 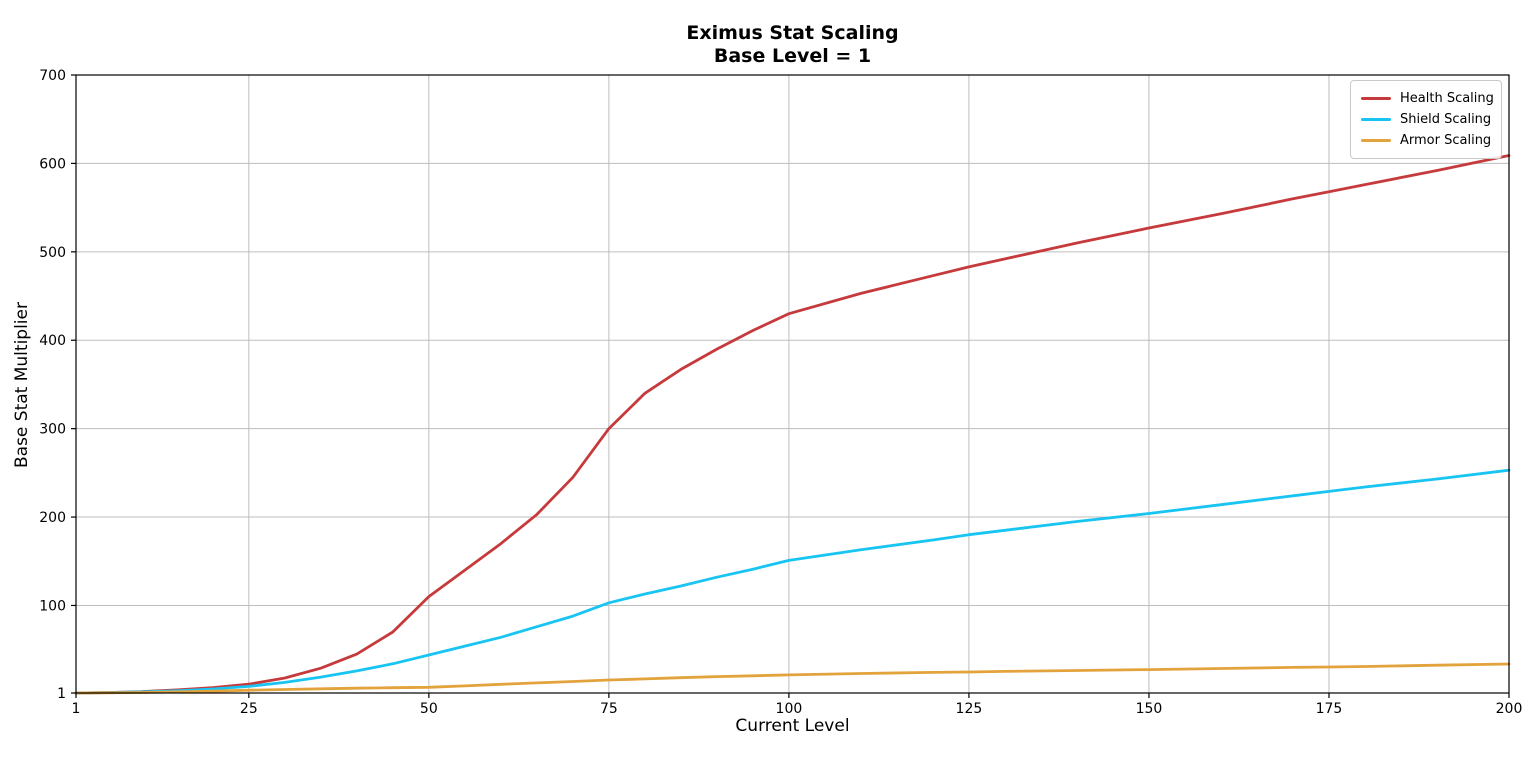 What do you see at coordinates (429, 709) in the screenshot?
I see `x-tick-label: 50` at bounding box center [429, 709].